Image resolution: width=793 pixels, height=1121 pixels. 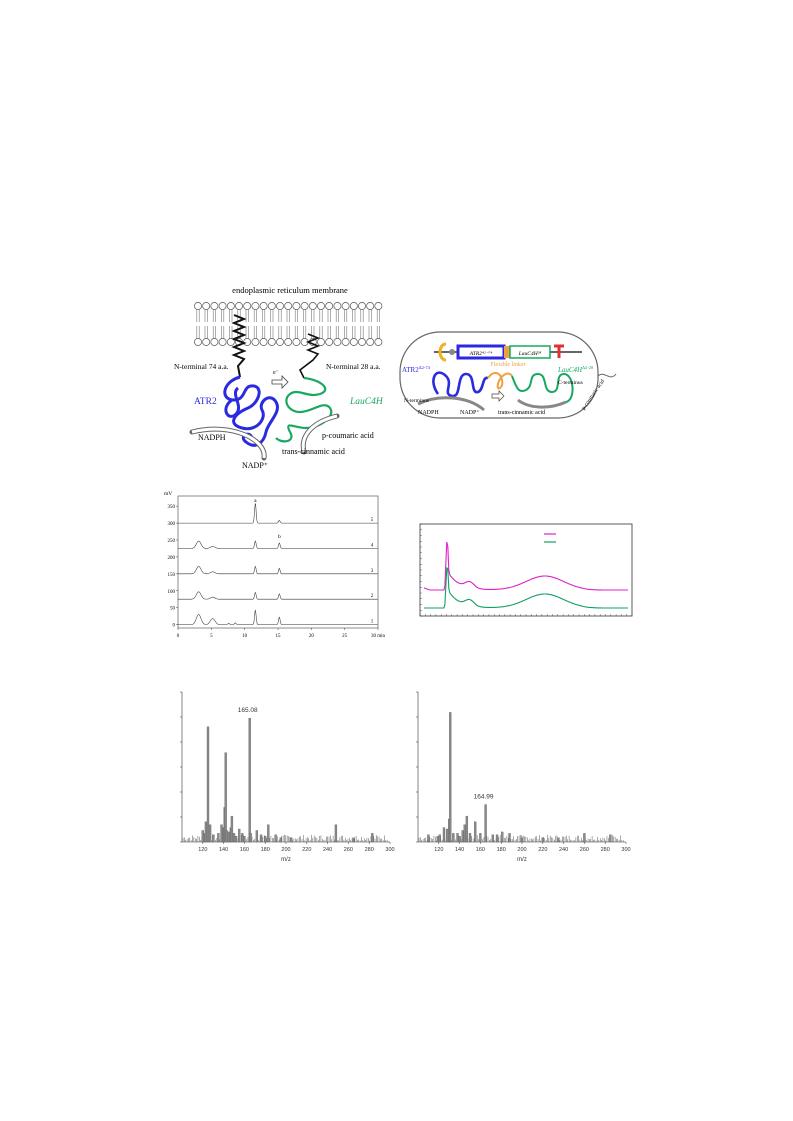 What do you see at coordinates (521, 850) in the screenshot?
I see `ms-right-xtick-label: 200` at bounding box center [521, 850].